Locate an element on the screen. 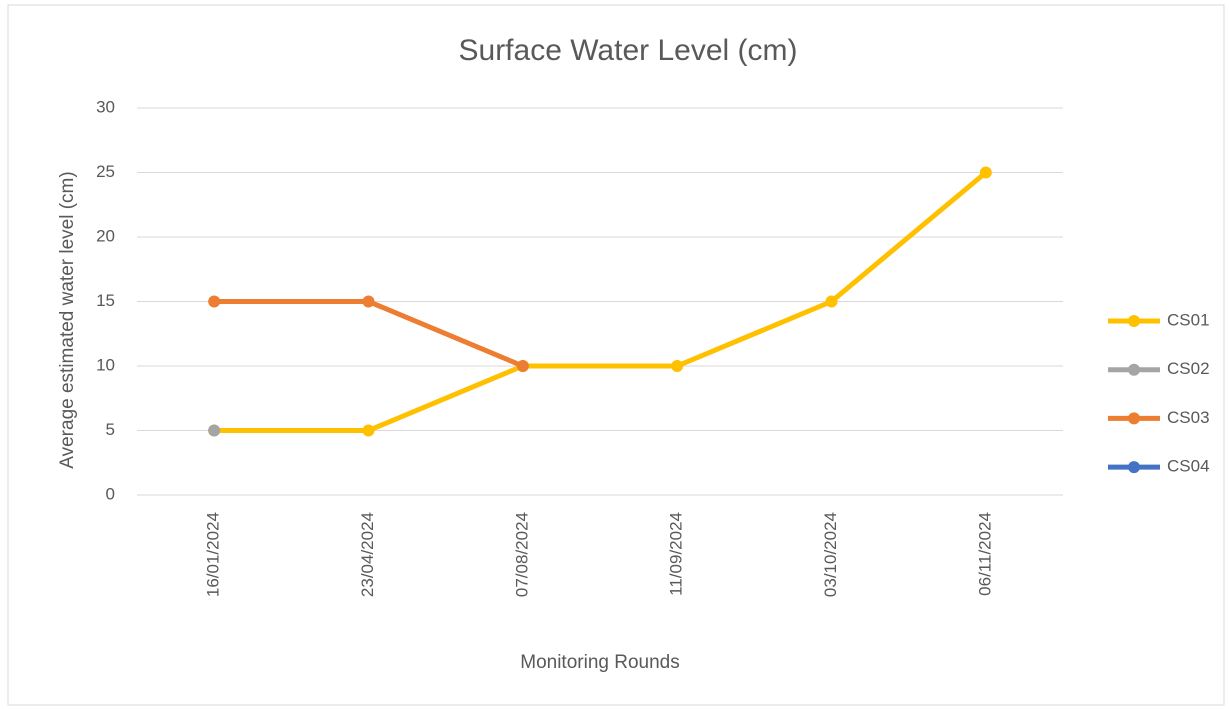 This screenshot has height=709, width=1229. chart-title: Surface Water Level (cm) is located at coordinates (628, 50).